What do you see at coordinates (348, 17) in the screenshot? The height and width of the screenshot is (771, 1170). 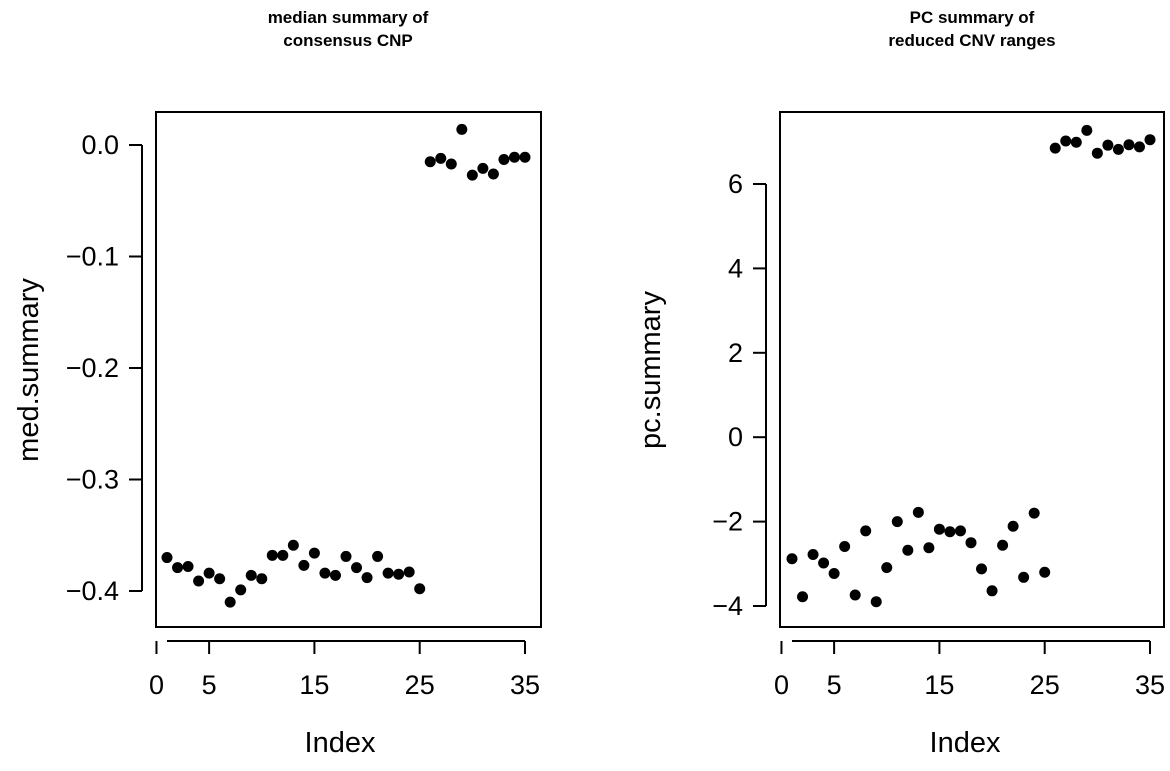 I see `chart-title-line: median summary of` at bounding box center [348, 17].